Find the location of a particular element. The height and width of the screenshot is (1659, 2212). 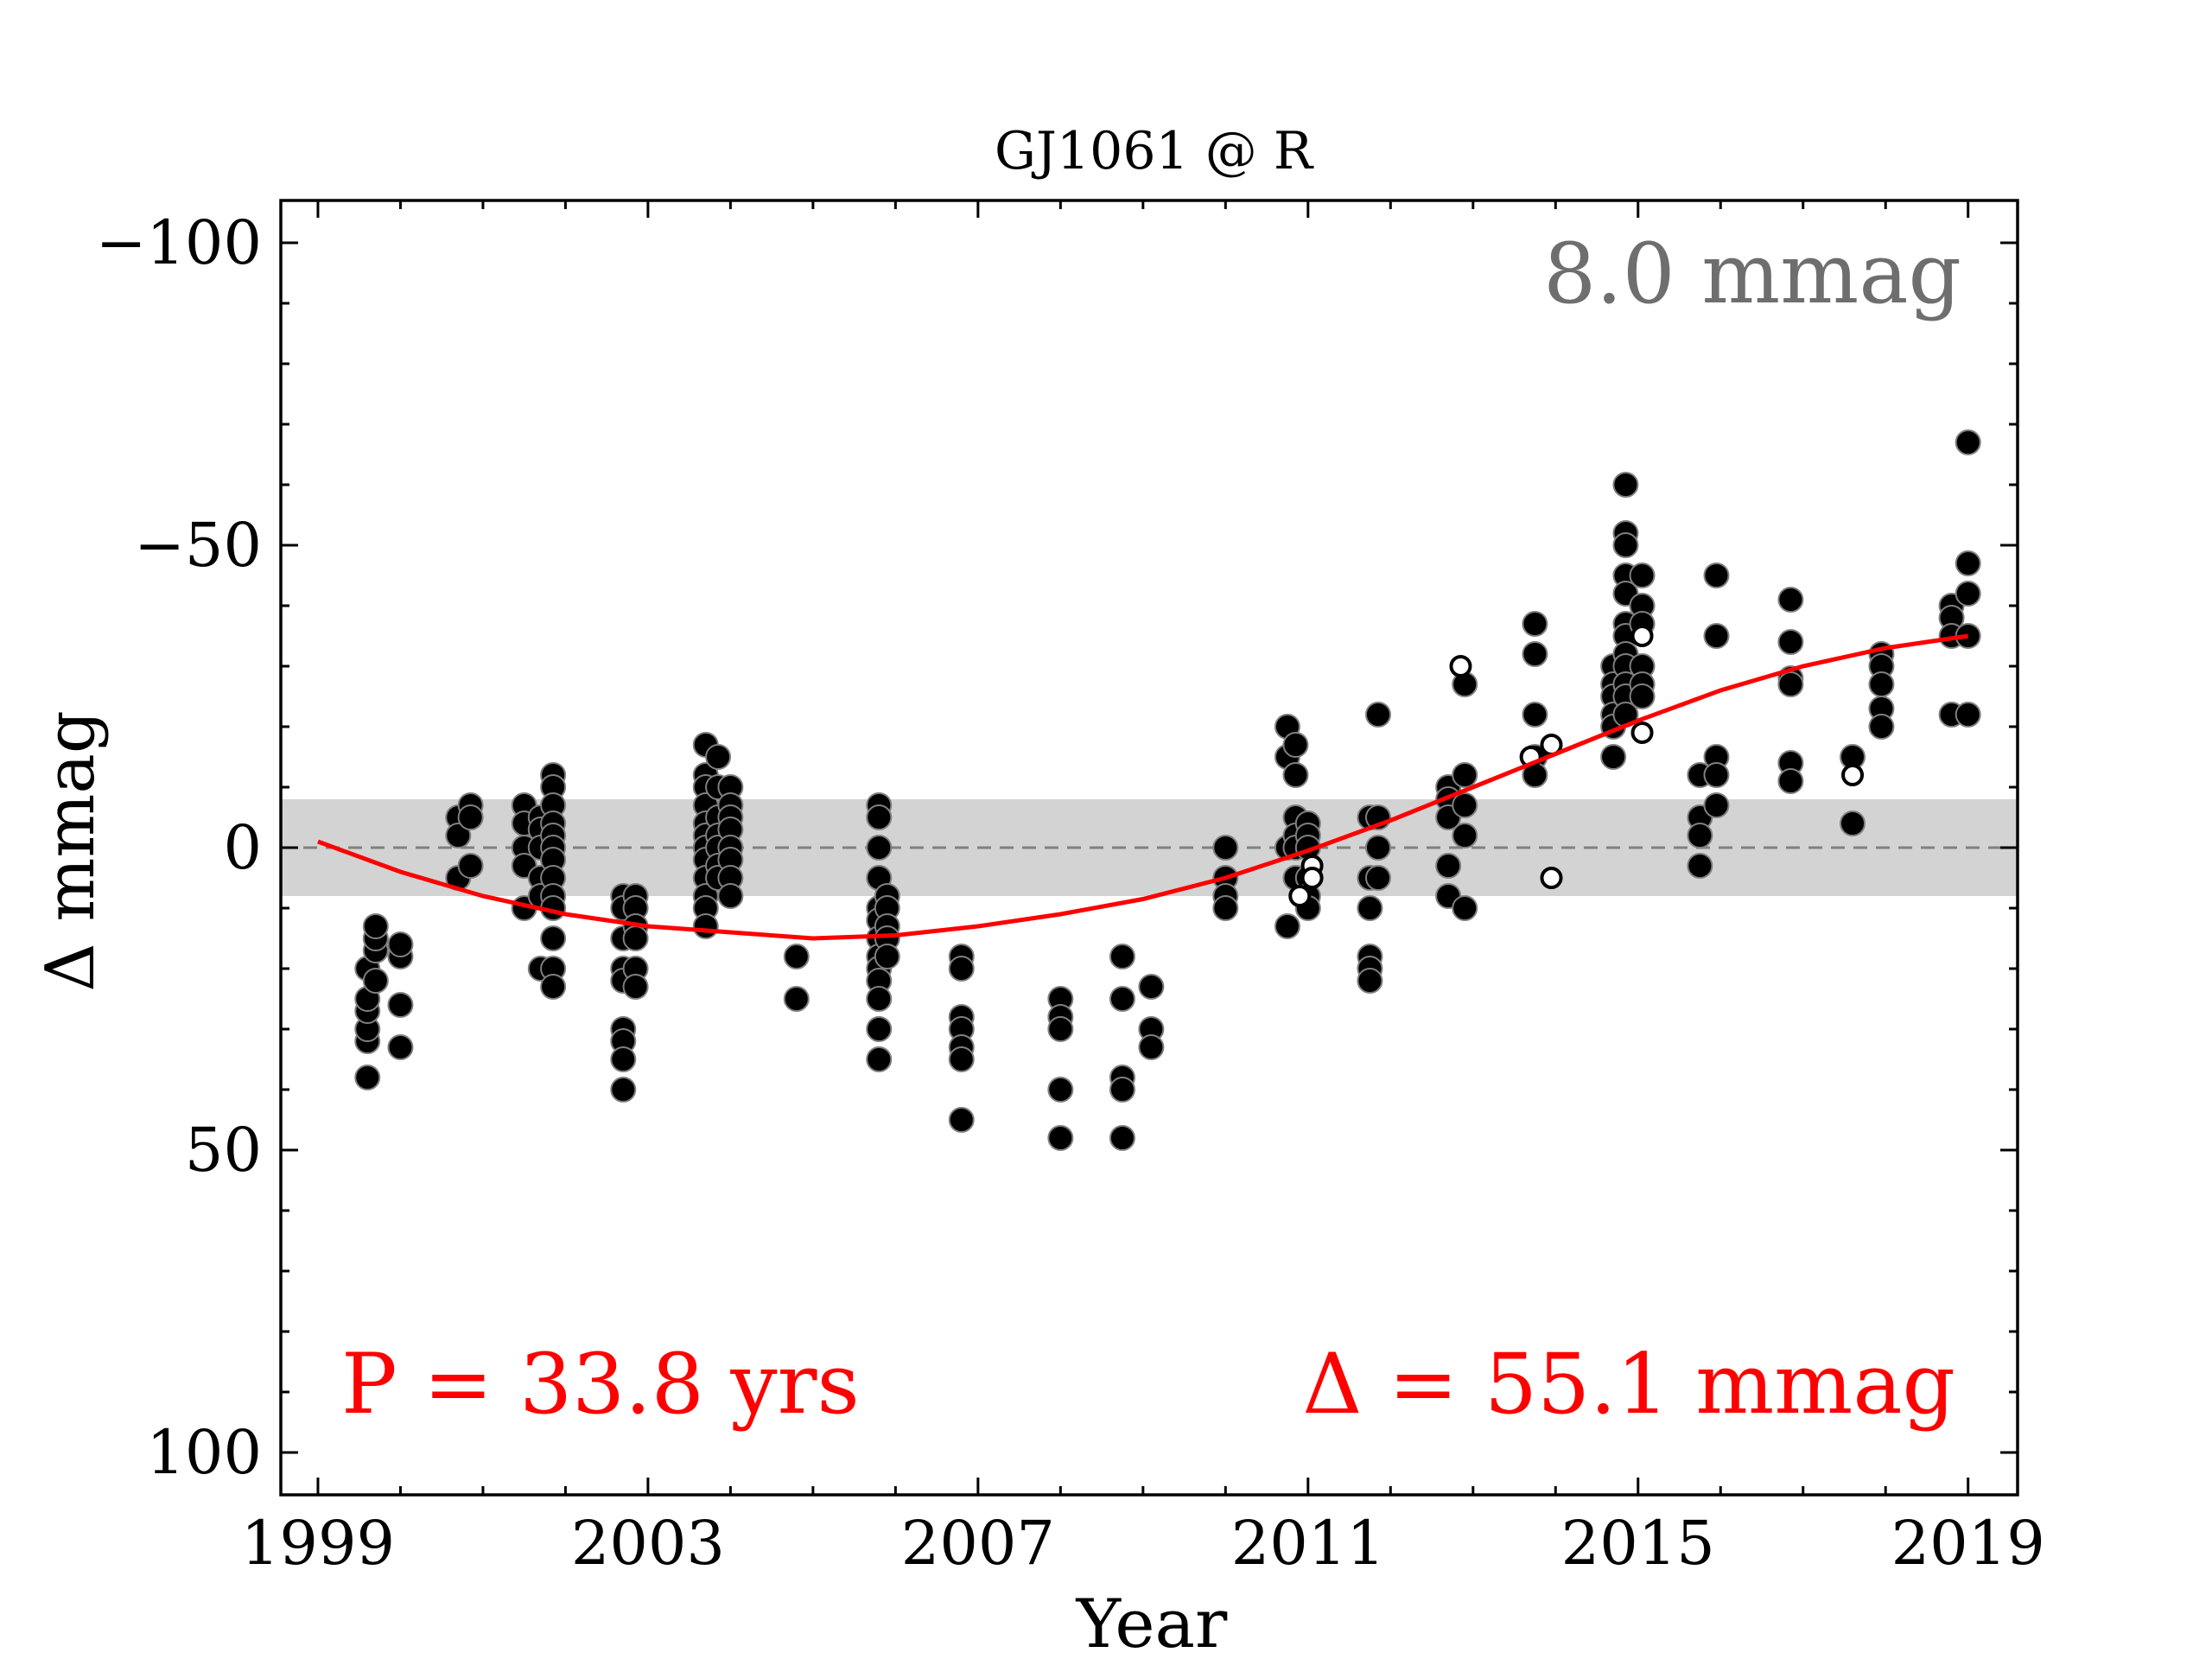

x-tick-label: 2007 is located at coordinates (978, 1543).